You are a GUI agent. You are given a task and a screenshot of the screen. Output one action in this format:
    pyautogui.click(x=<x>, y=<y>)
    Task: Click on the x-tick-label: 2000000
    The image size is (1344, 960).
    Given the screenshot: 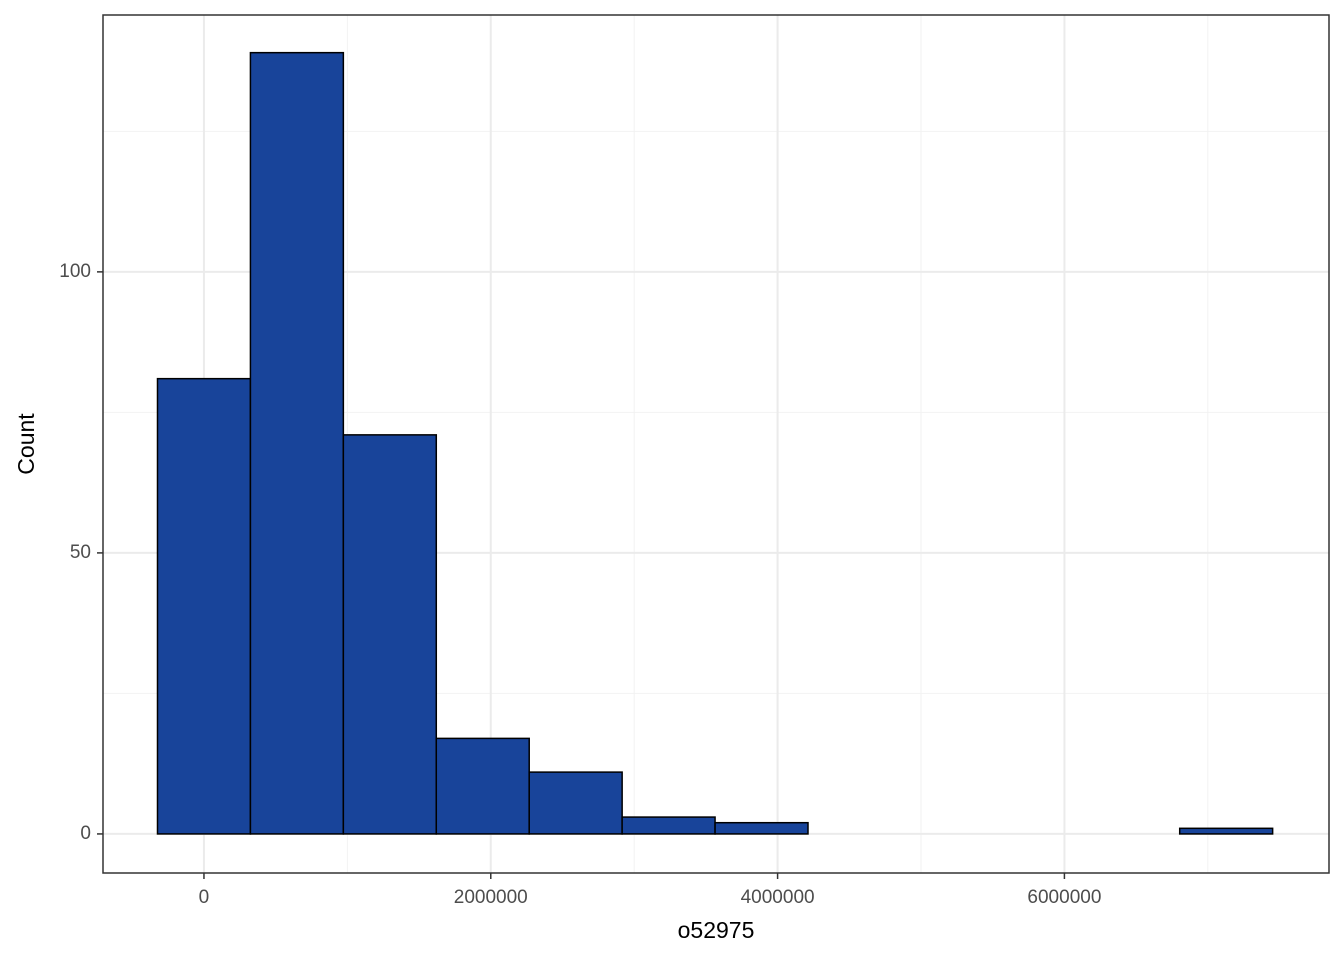 What is the action you would take?
    pyautogui.click(x=491, y=897)
    